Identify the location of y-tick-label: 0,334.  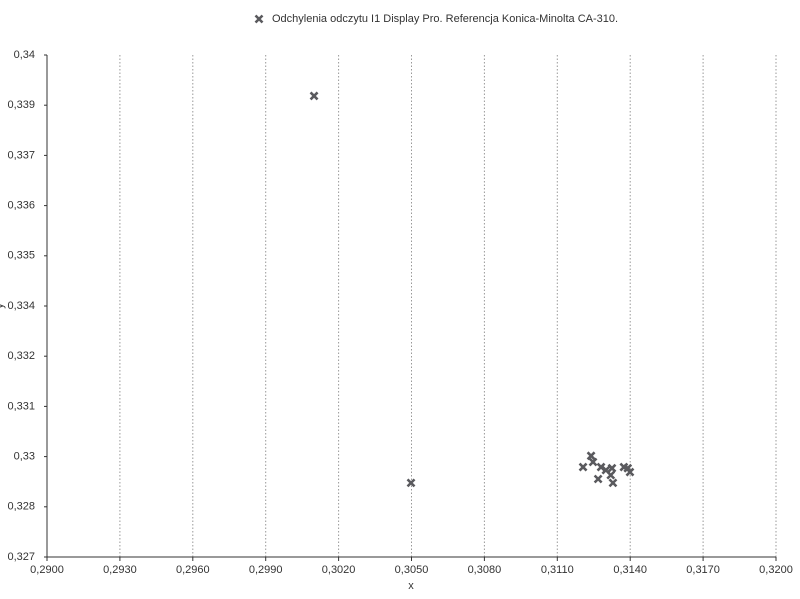
(21, 306).